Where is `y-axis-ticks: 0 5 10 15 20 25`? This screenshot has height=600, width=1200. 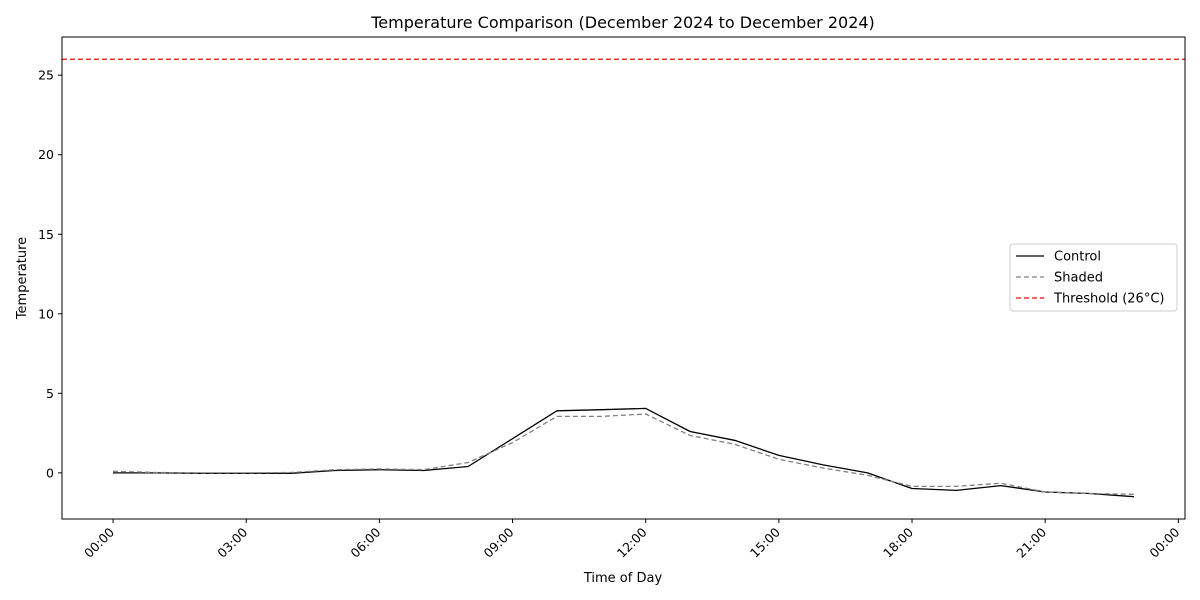 y-axis-ticks: 0 5 10 15 20 25 is located at coordinates (50, 274).